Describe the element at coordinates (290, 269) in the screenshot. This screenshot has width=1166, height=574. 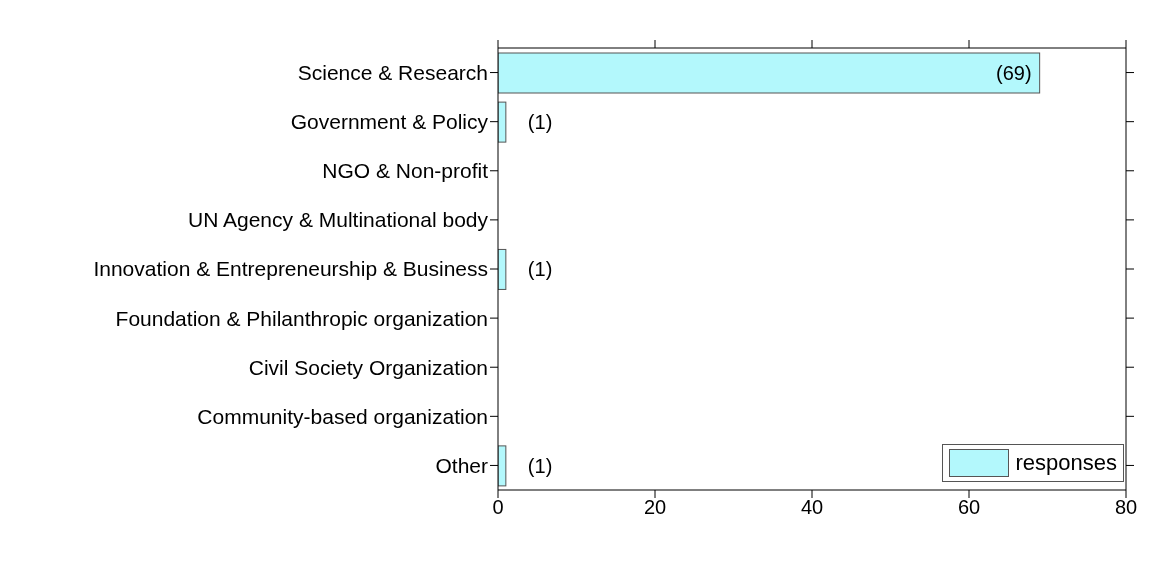
I see `y-tick-label: Innovation & Entrepreneurship & Business` at that location.